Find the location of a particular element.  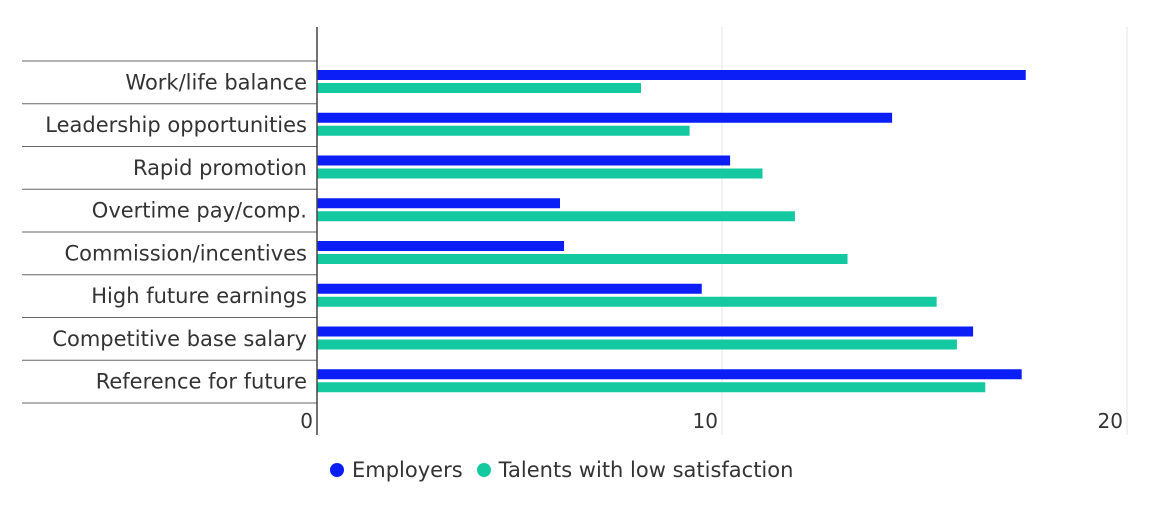

category-label: Competitive base salary is located at coordinates (179, 339).